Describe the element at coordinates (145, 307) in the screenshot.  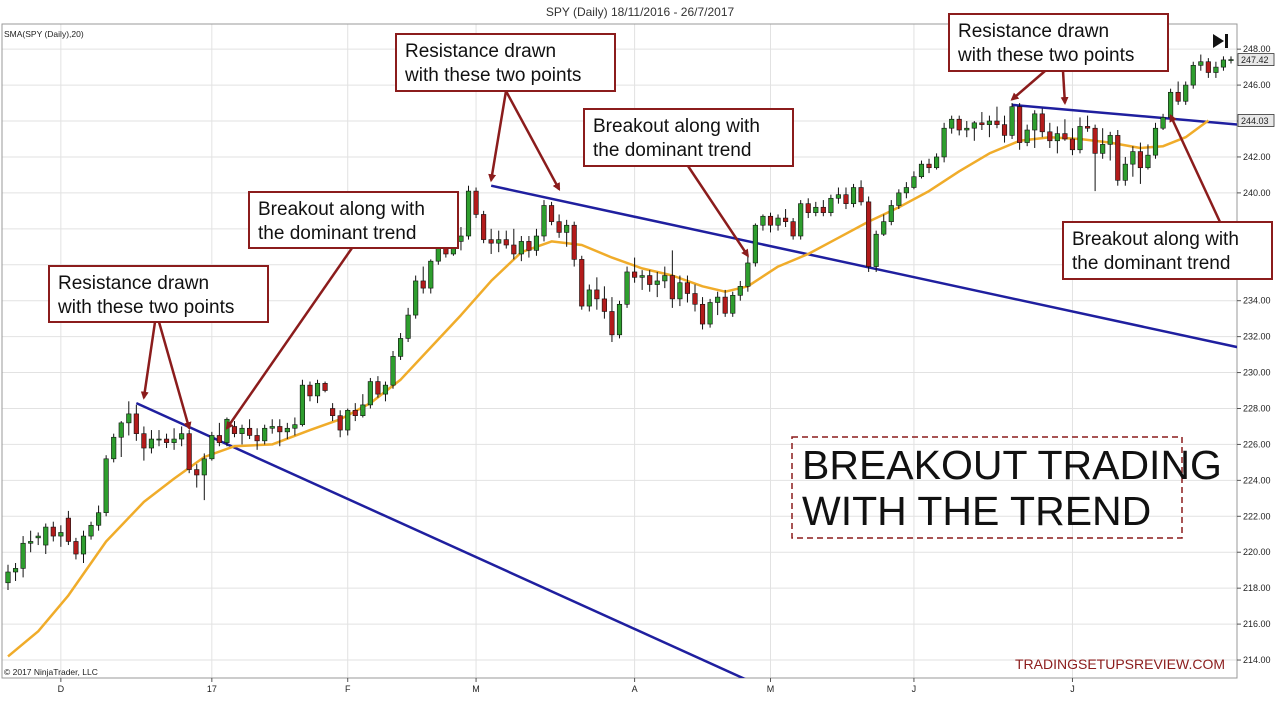
I see `annotation-text: with these two points` at that location.